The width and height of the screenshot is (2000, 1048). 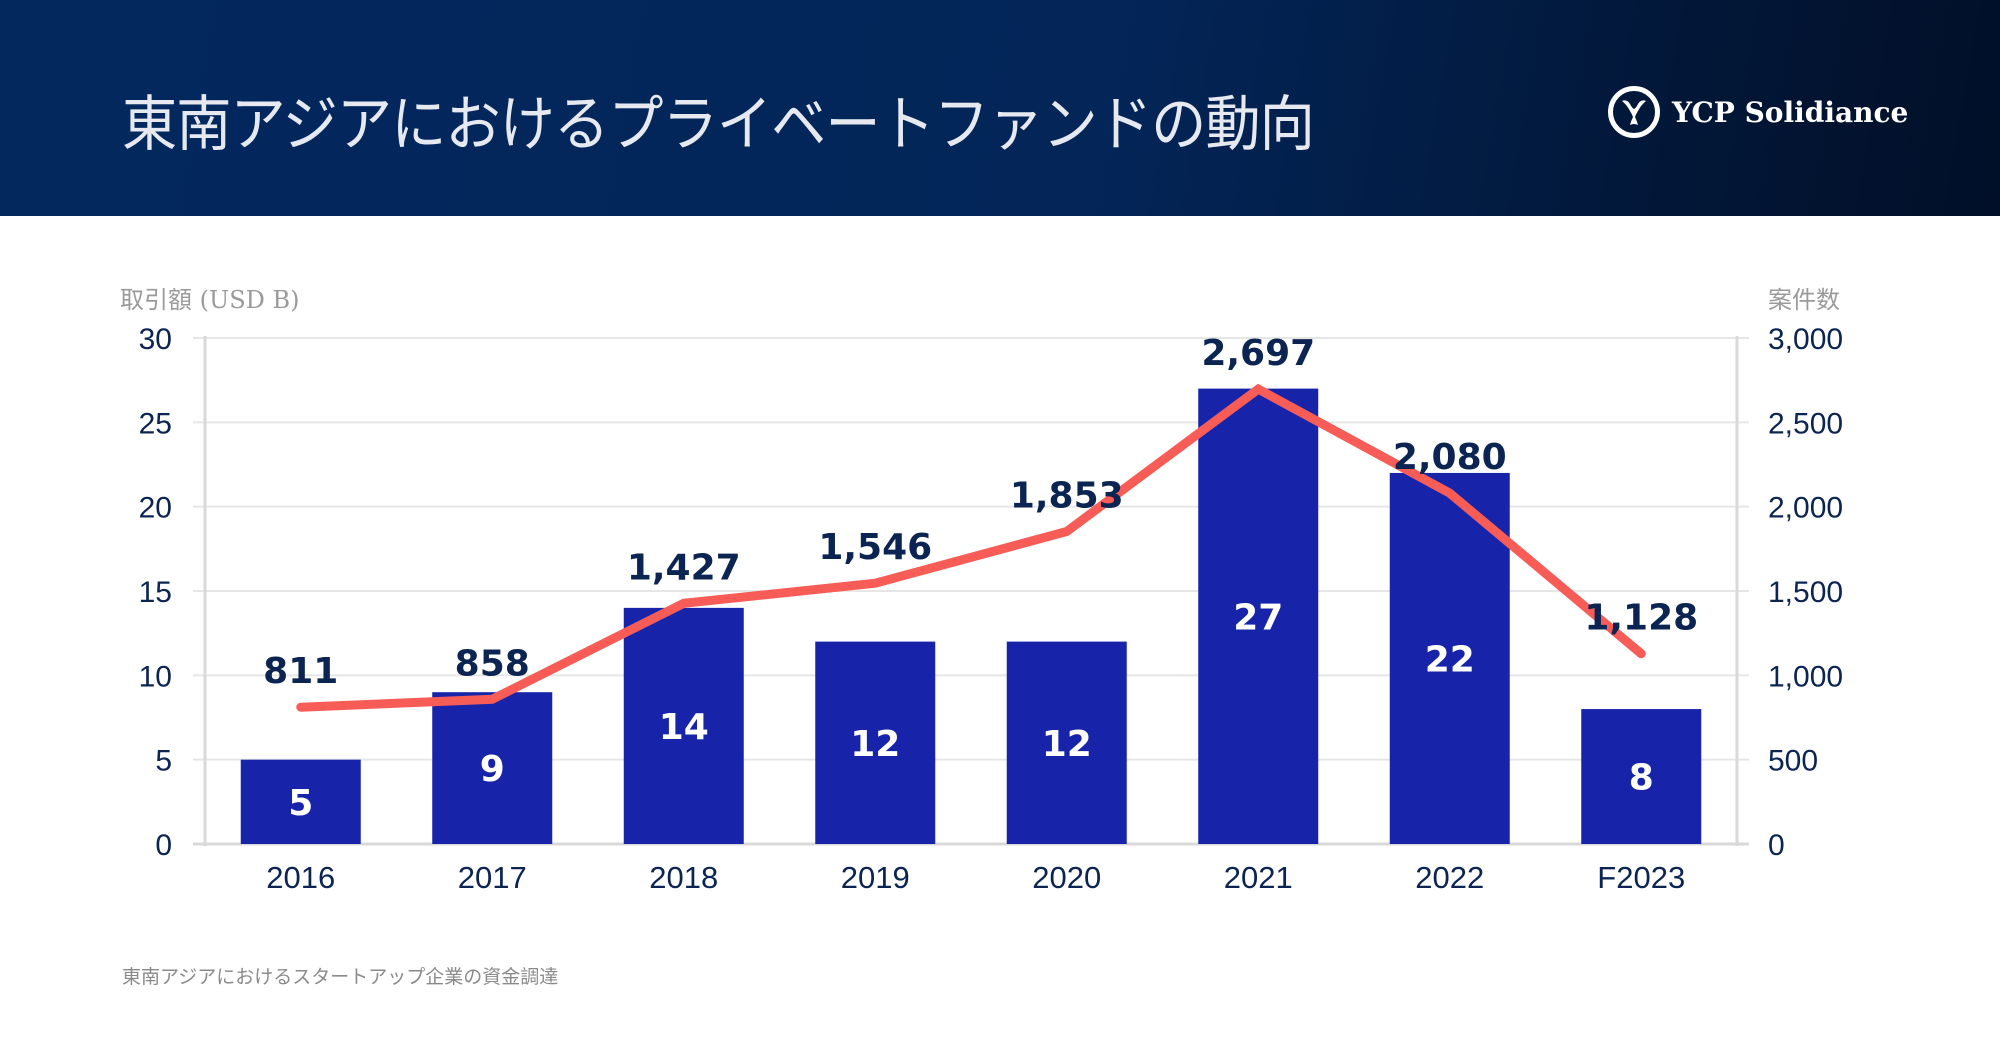 I want to click on bar-value-label: 14, so click(x=684, y=727).